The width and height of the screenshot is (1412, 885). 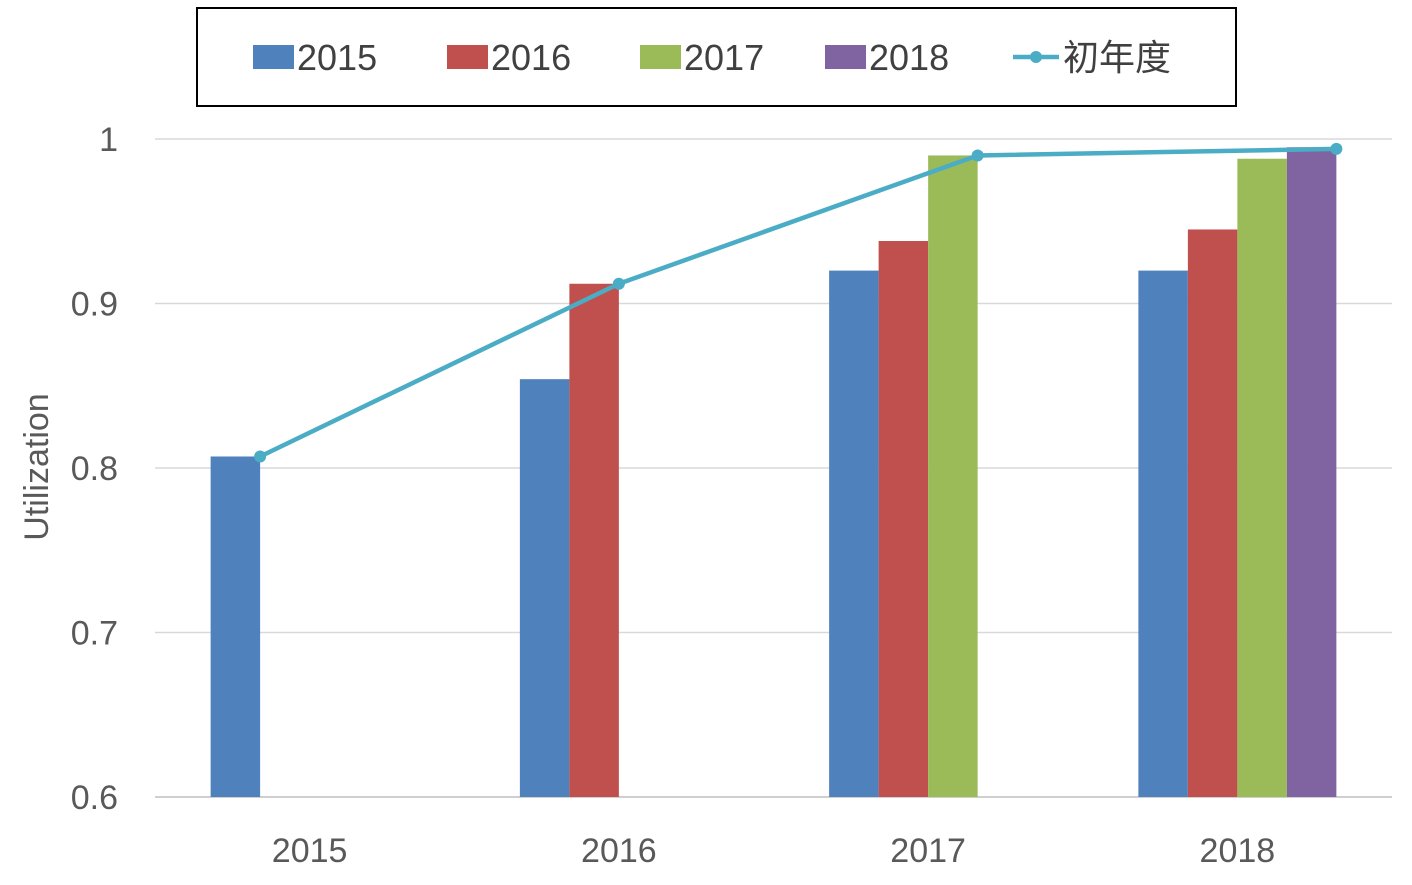 I want to click on legend-label-2018: 2018, so click(x=909, y=57).